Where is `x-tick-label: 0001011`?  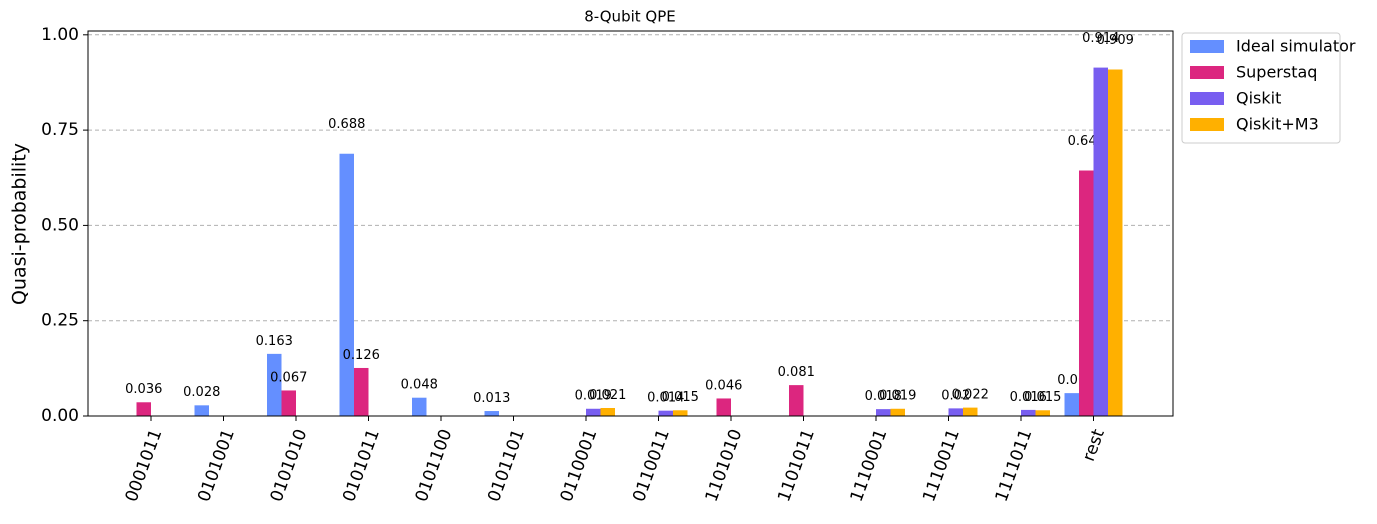 x-tick-label: 0001011 is located at coordinates (144, 466).